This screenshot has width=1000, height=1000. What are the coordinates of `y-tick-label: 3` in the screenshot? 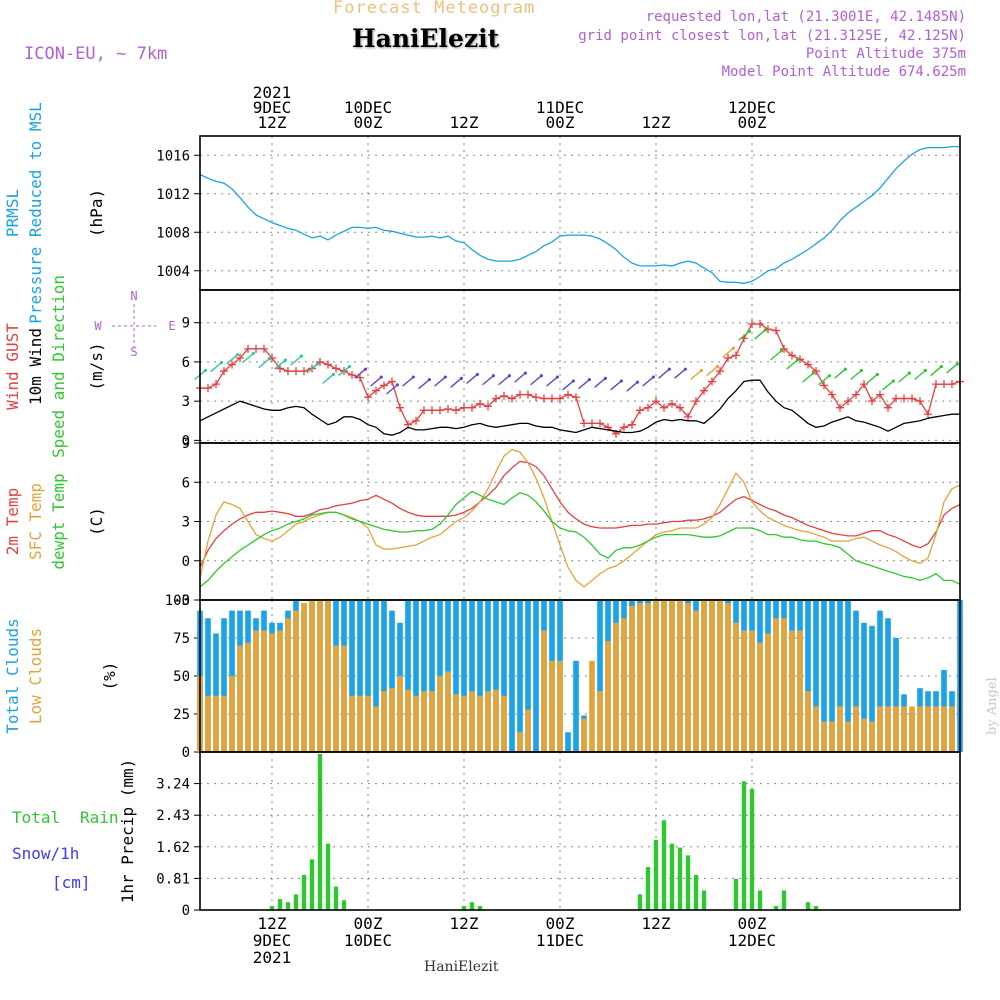 It's located at (186, 402).